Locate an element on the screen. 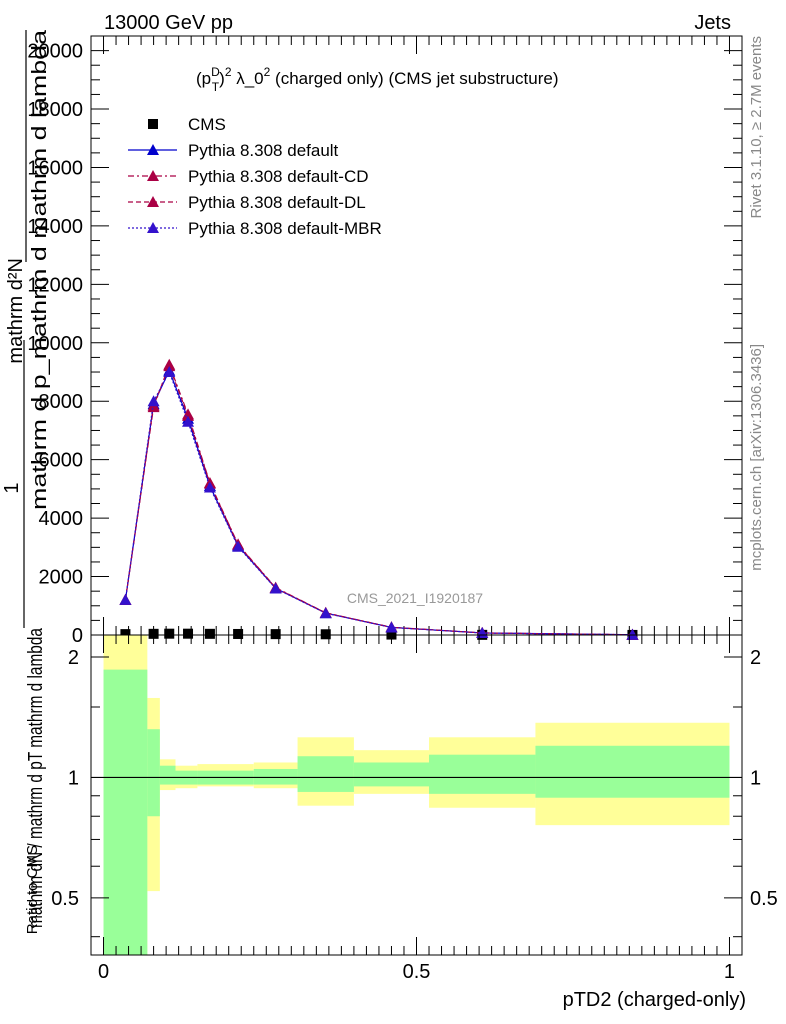 This screenshot has height=1024, width=786. x-axis-label: pTD2 (charged-only) is located at coordinates (654, 1000).